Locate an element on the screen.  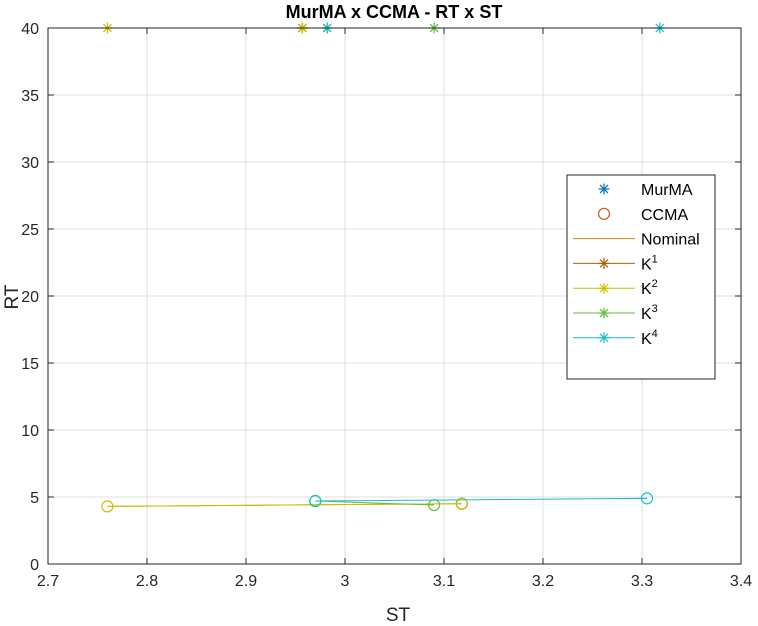
legend-label: MurMA is located at coordinates (667, 190).